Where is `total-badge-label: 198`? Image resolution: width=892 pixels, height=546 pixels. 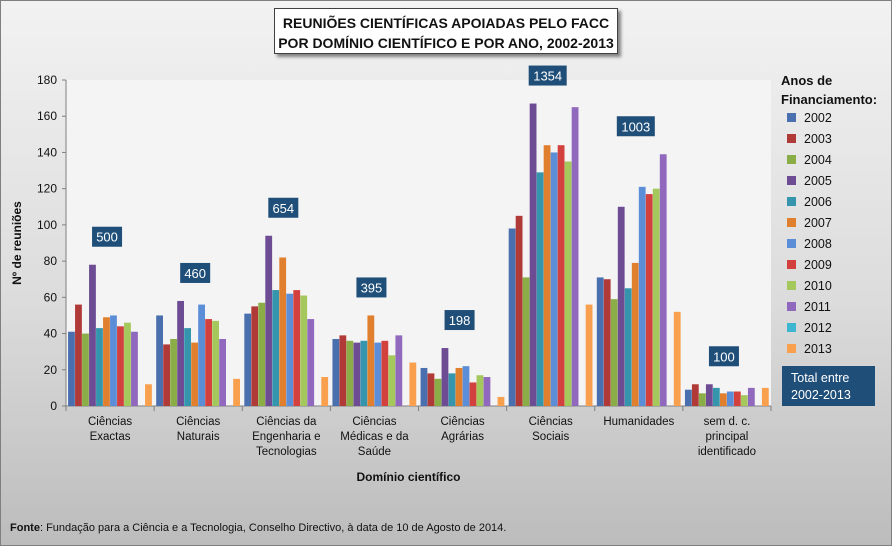 total-badge-label: 198 is located at coordinates (460, 320).